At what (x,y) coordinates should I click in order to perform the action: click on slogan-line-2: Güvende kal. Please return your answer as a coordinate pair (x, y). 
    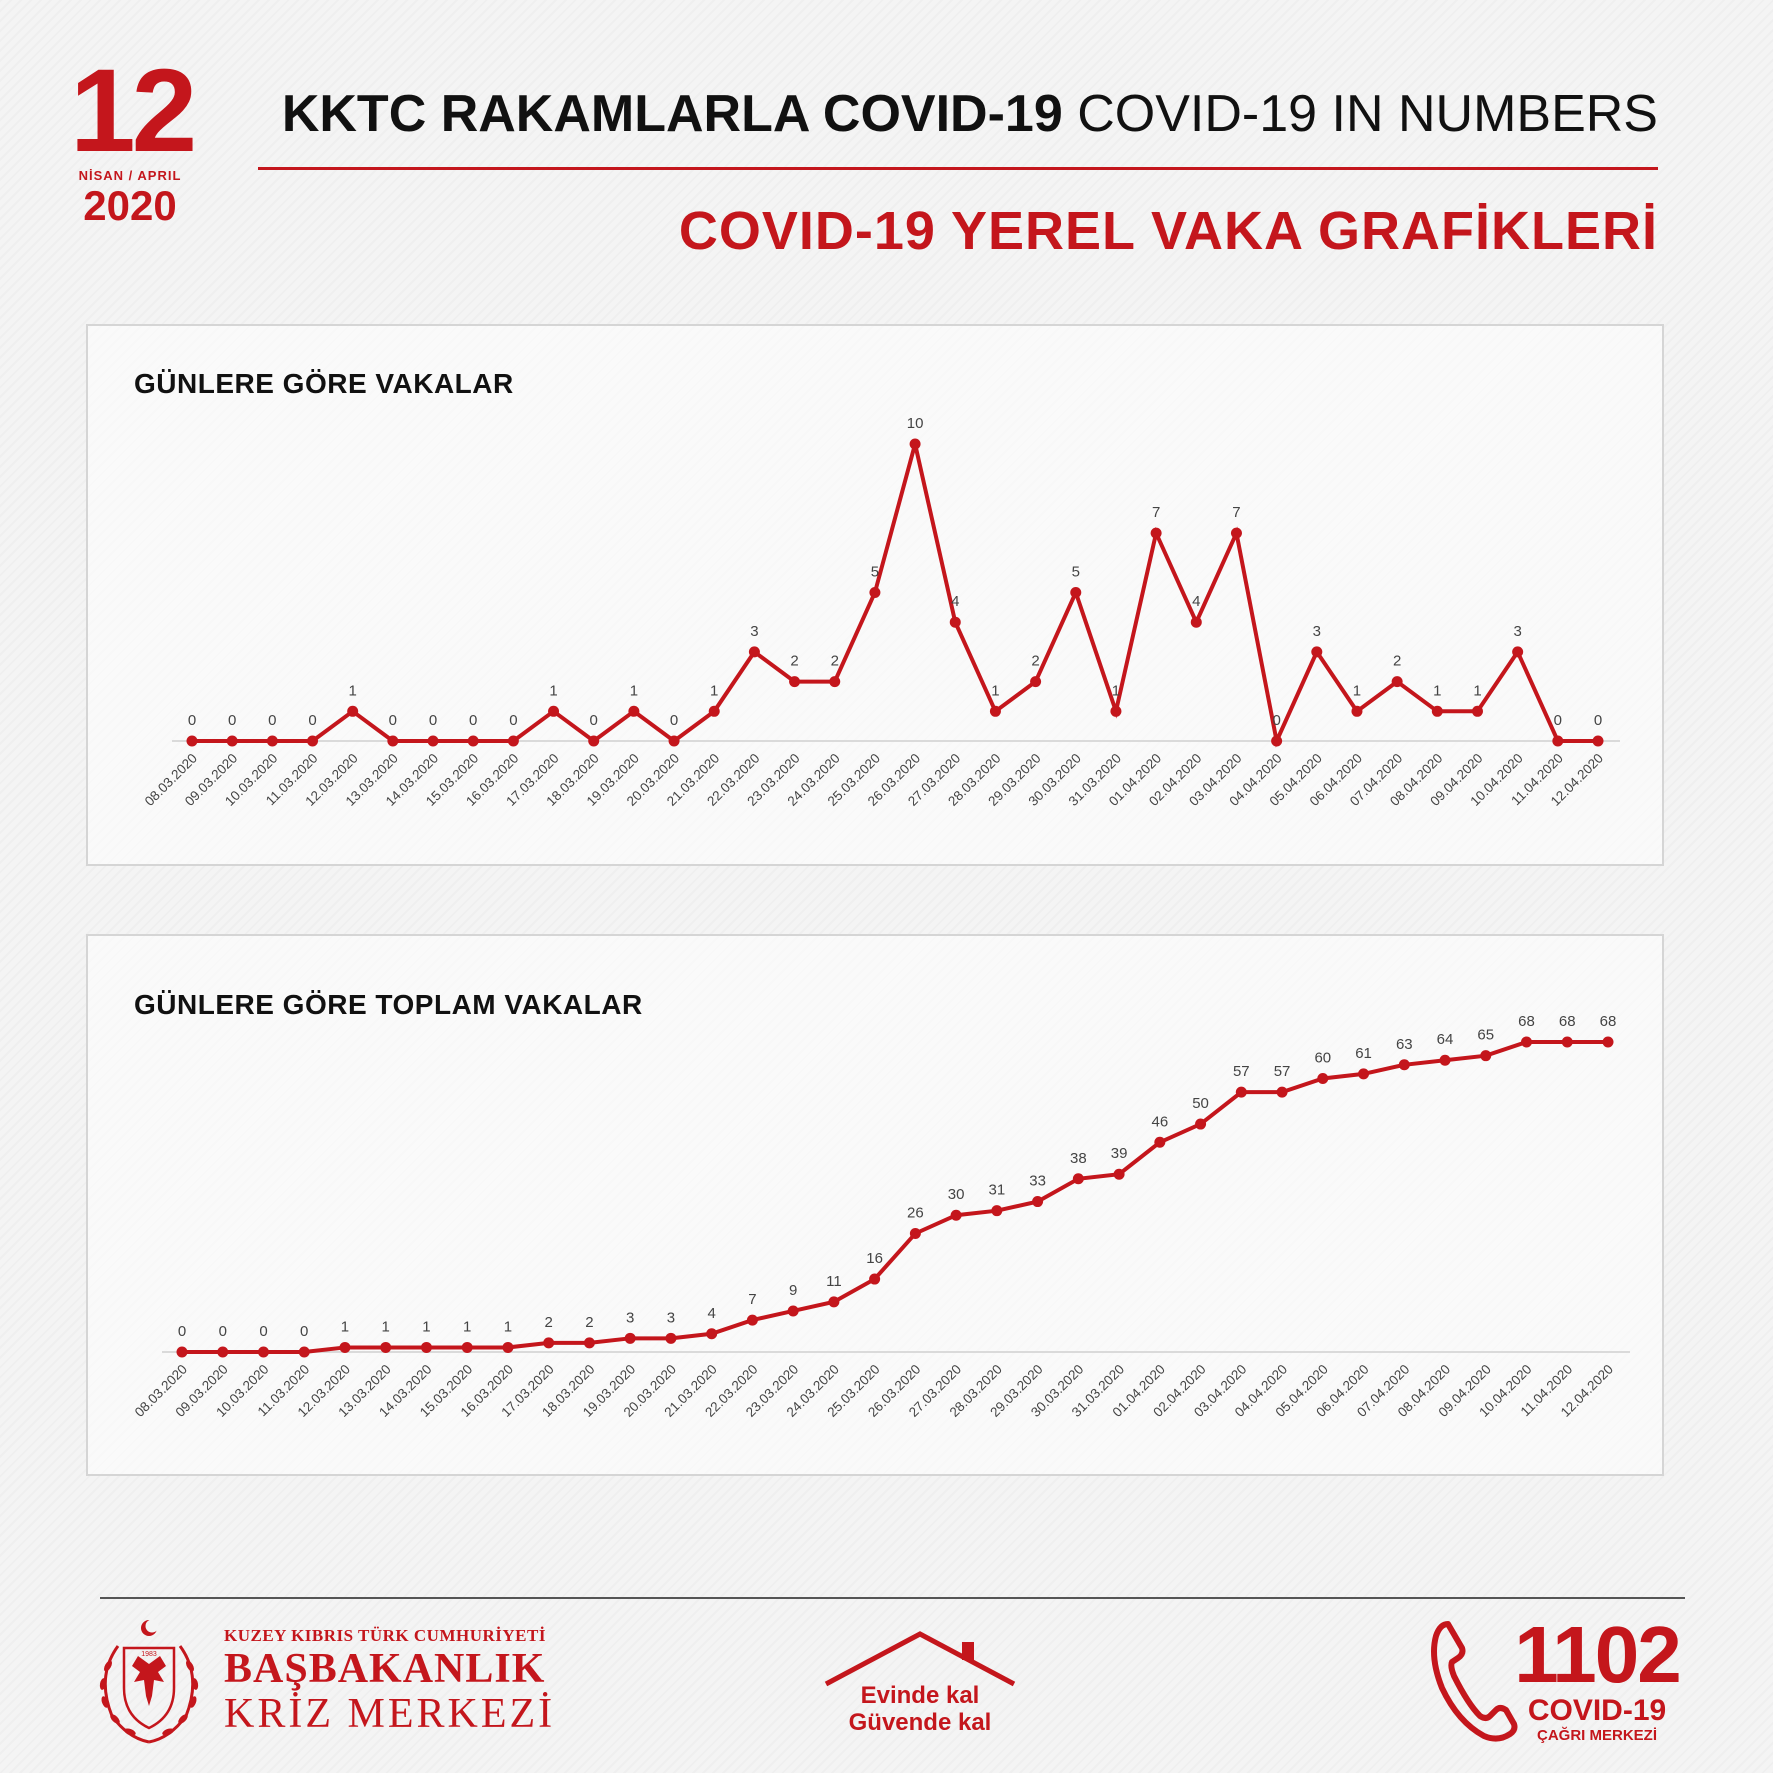
    Looking at the image, I should click on (920, 1722).